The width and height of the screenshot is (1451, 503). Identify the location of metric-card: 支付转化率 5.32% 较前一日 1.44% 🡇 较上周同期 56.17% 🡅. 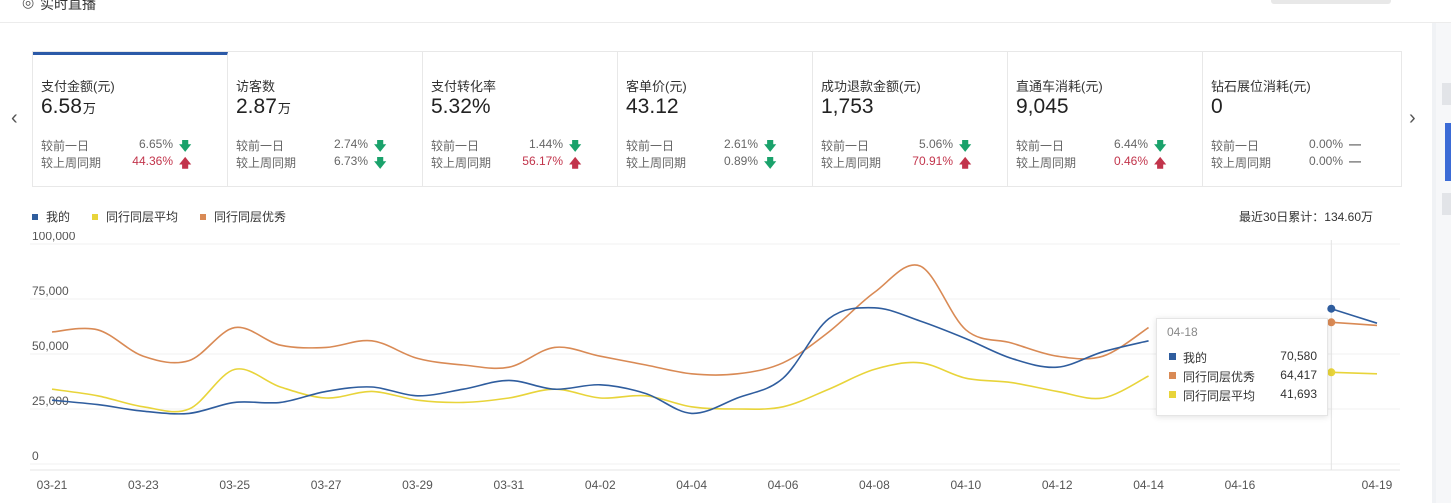
(520, 119).